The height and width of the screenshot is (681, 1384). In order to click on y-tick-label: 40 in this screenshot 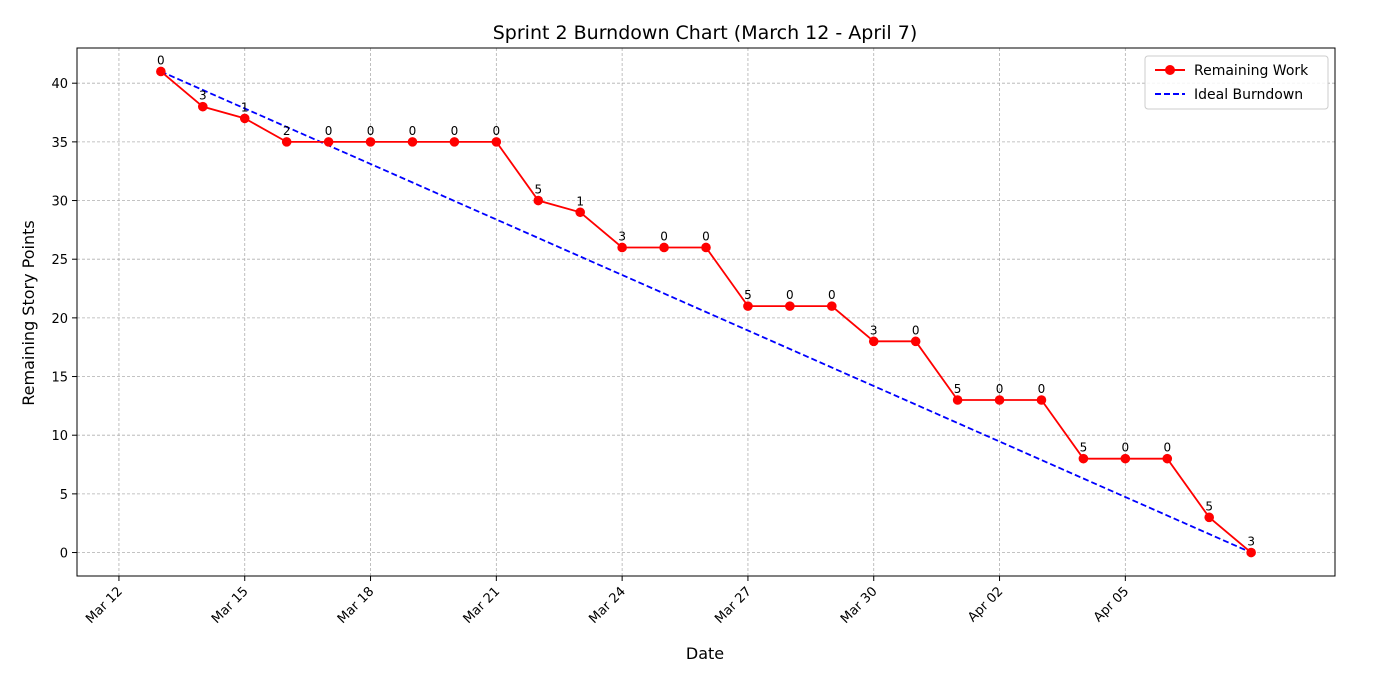, I will do `click(59, 84)`.